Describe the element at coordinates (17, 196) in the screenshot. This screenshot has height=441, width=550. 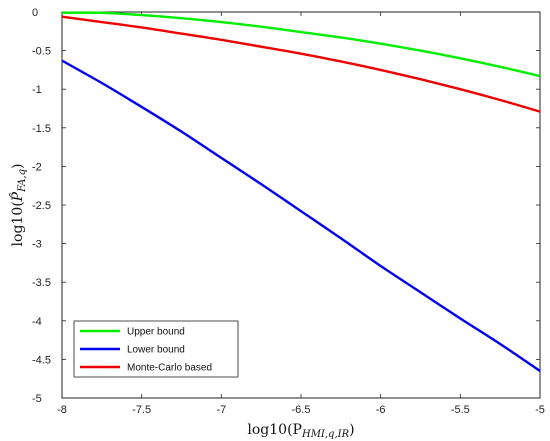
I see `y-axis-label-var: P̂` at that location.